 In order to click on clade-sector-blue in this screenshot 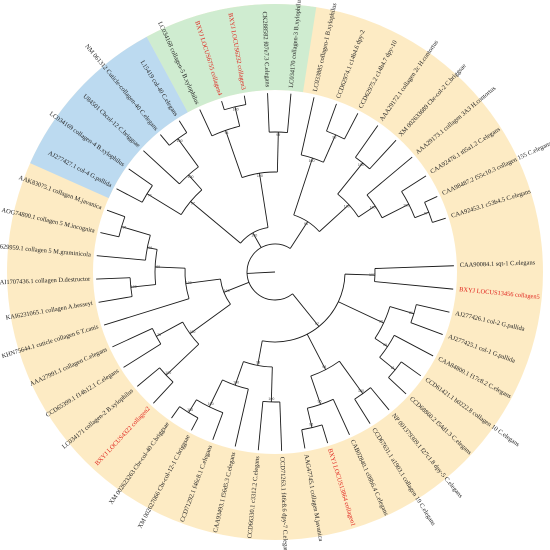, I will do `click(109, 117)`.